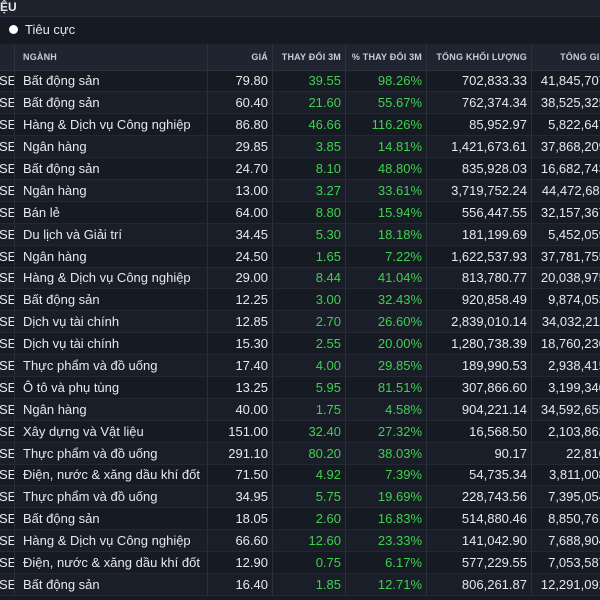  What do you see at coordinates (240, 57) in the screenshot?
I see `column-header-price: GIÁ` at bounding box center [240, 57].